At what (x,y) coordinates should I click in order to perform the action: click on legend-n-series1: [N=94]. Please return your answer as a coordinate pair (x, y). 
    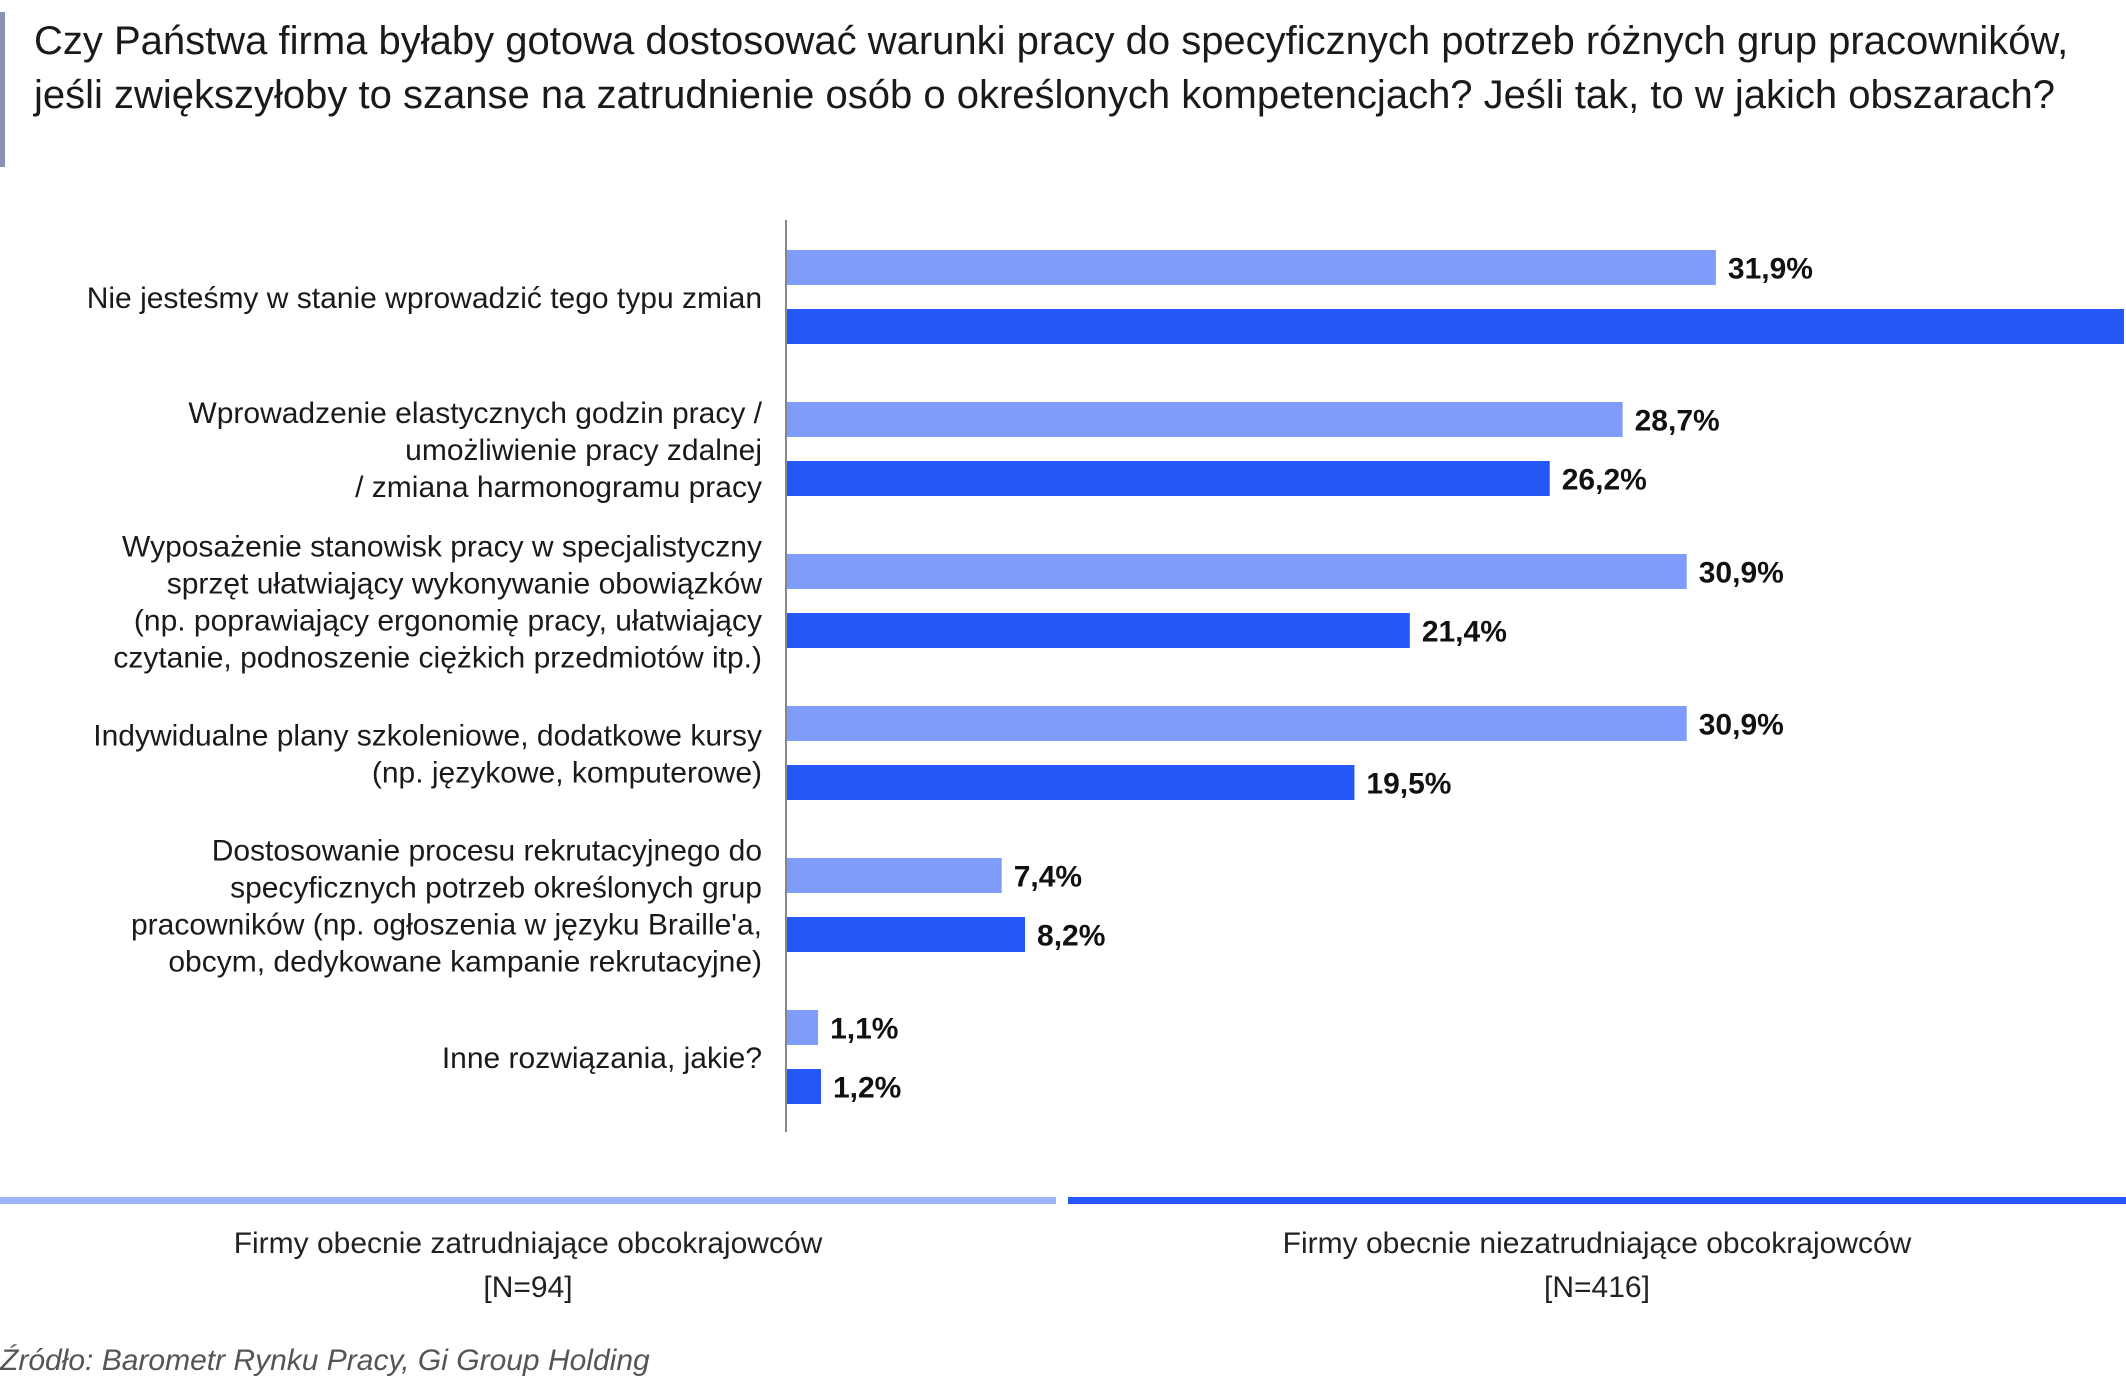
    Looking at the image, I should click on (528, 1287).